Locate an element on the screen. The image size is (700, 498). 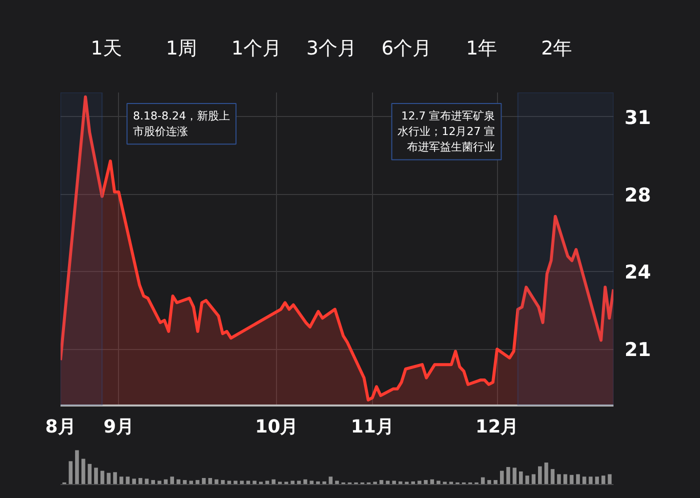
text: 1年 is located at coordinates (482, 49).